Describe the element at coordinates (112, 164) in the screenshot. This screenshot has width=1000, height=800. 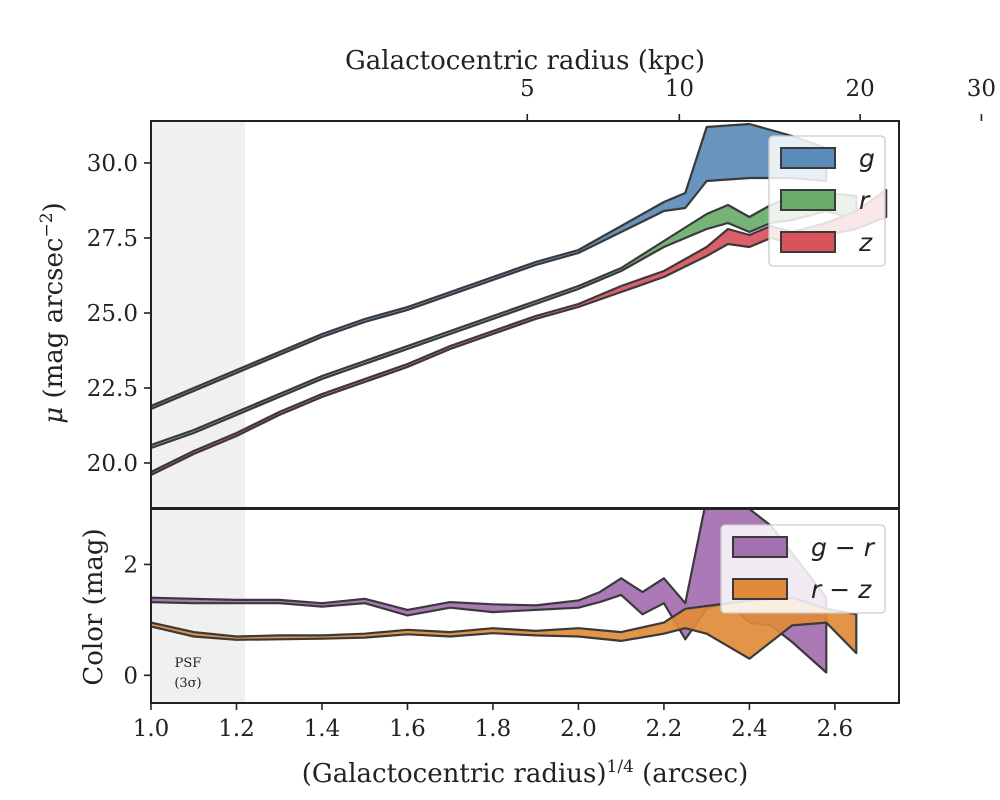
I see `y-tick-label-top: 30.0` at that location.